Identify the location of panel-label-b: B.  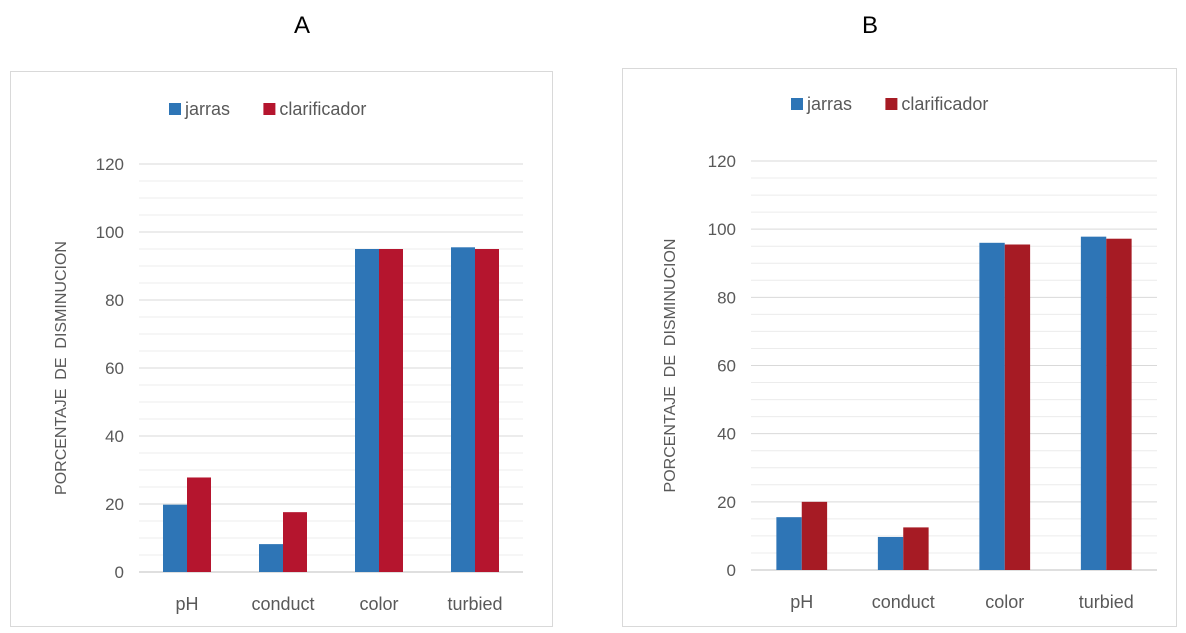
(870, 25).